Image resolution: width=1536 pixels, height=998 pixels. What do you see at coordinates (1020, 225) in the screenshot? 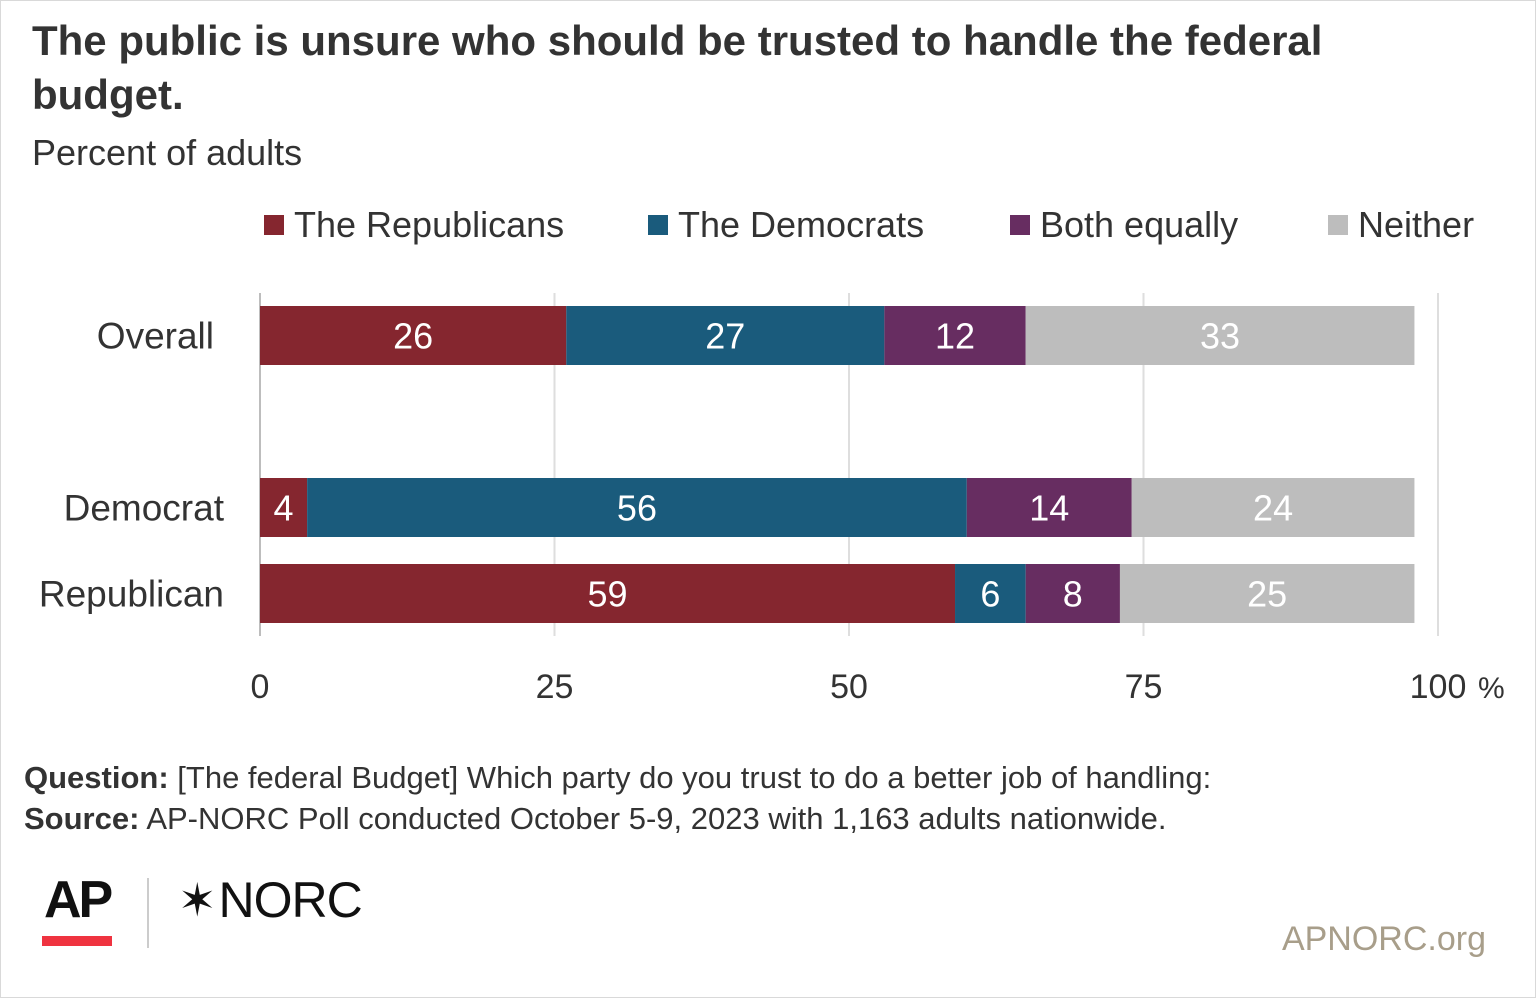
I see `legend-swatch-both` at bounding box center [1020, 225].